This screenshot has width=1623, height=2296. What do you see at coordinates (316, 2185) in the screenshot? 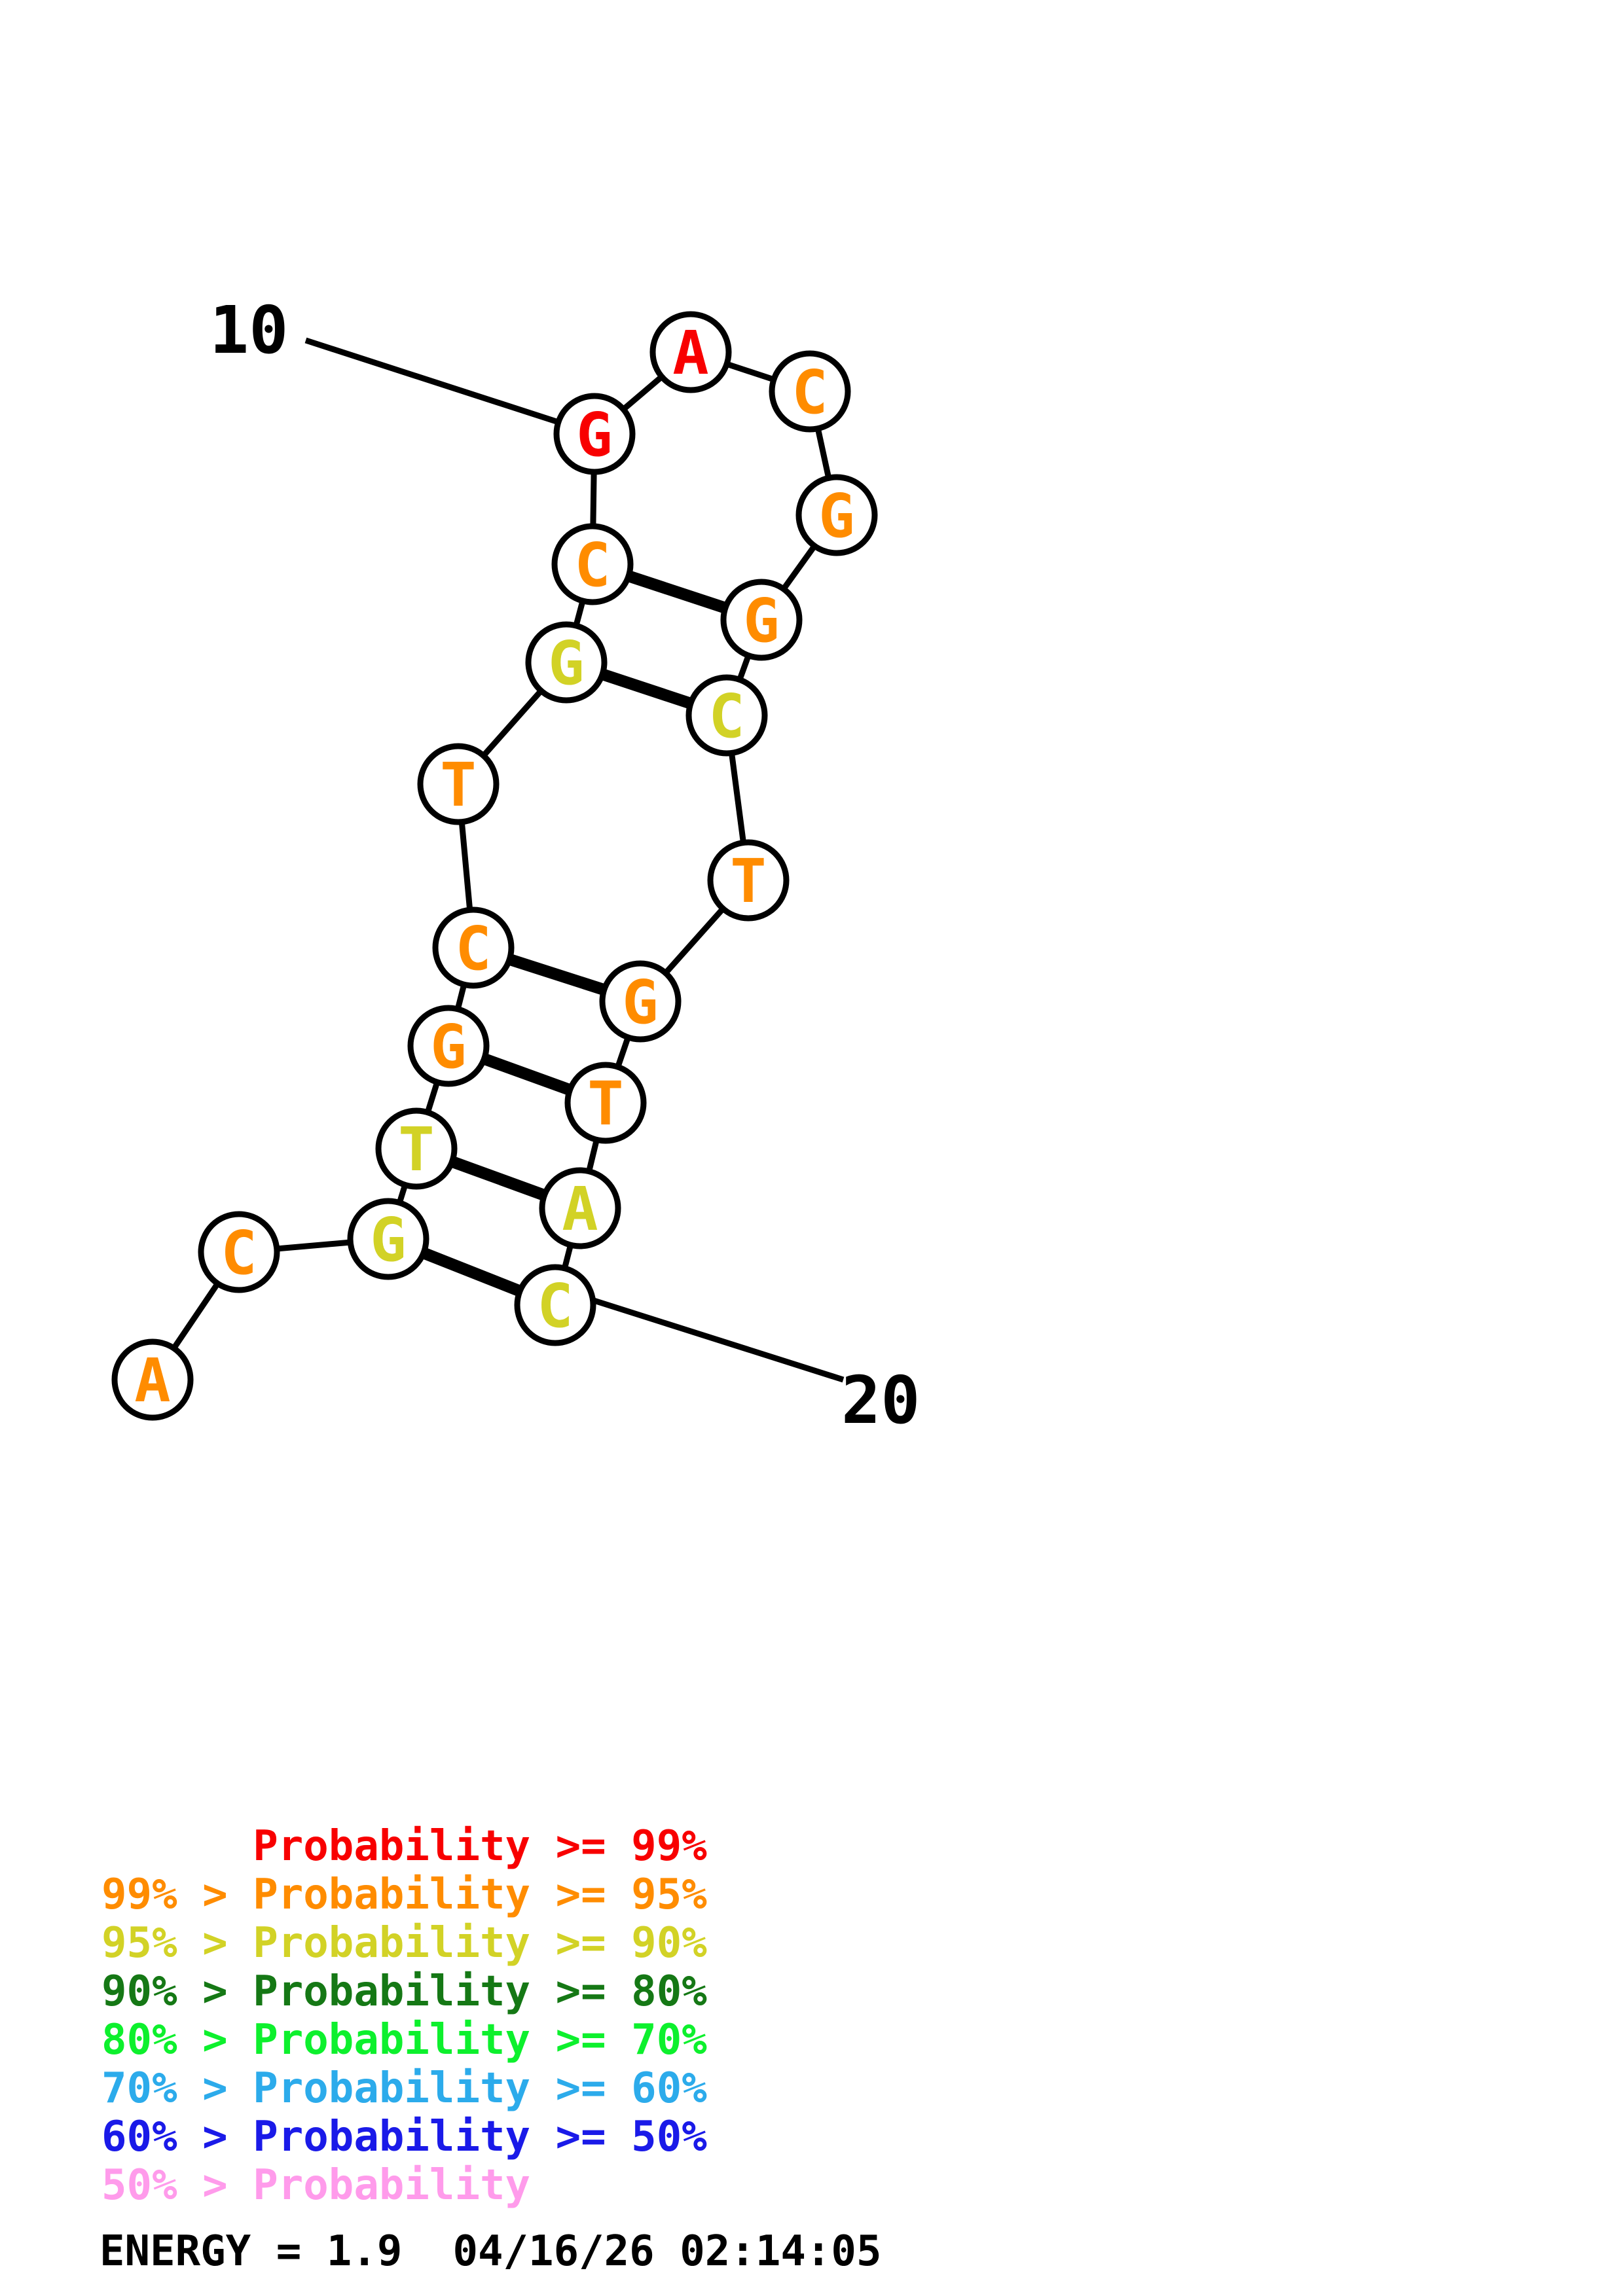
I see `legend-row: 50% > Probability` at bounding box center [316, 2185].